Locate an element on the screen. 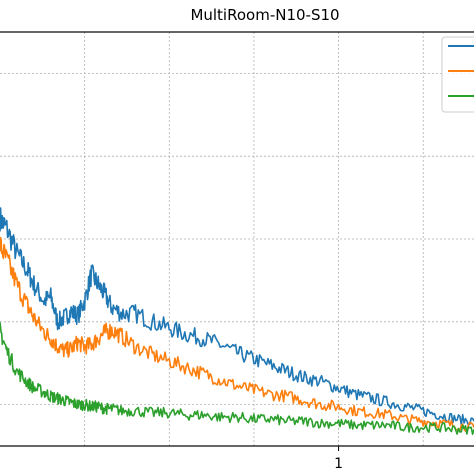 Image resolution: width=474 pixels, height=474 pixels. legend-box is located at coordinates (457, 74).